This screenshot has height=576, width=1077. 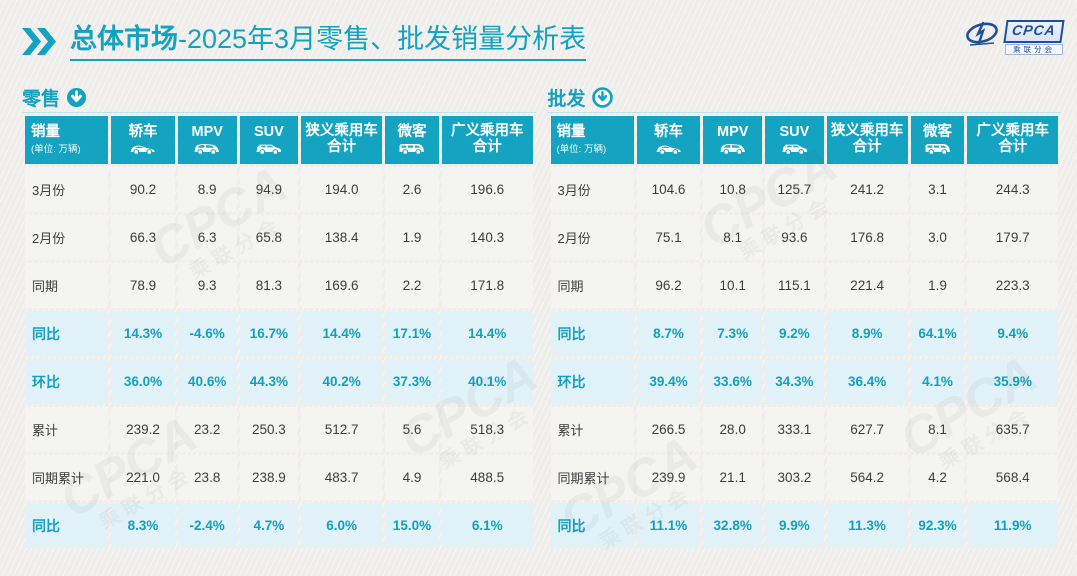 What do you see at coordinates (867, 478) in the screenshot?
I see `value-cell: 564.2` at bounding box center [867, 478].